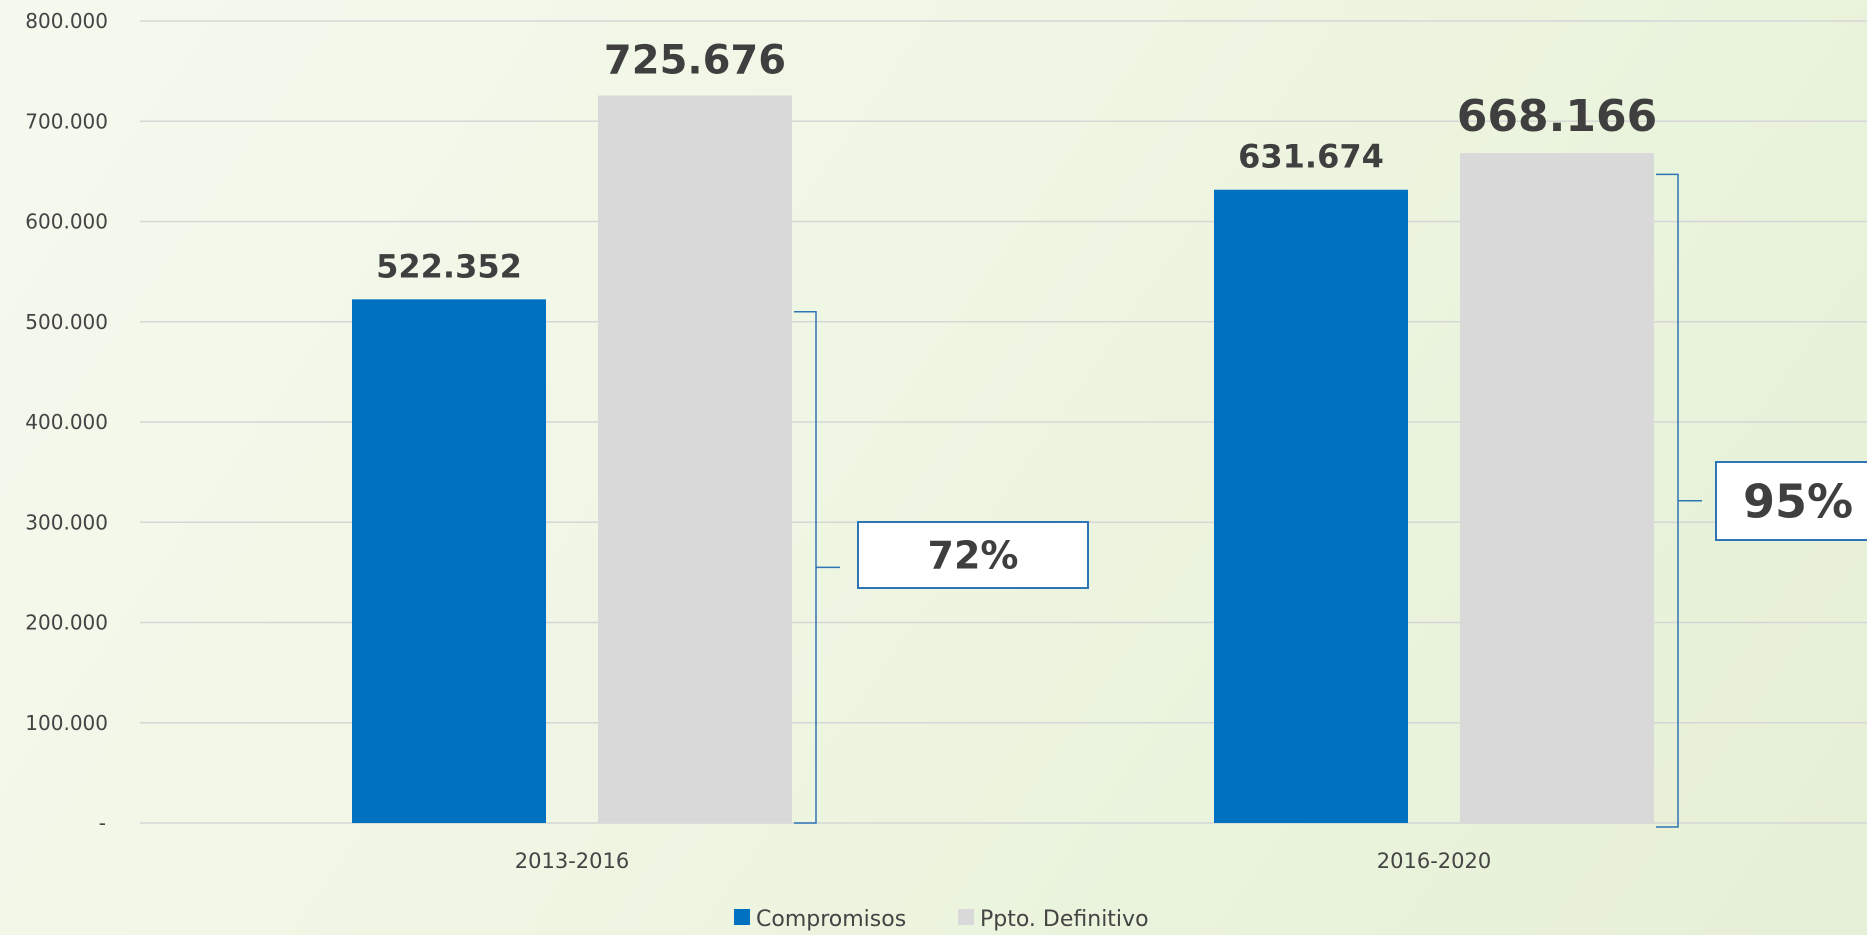 This screenshot has width=1867, height=935. What do you see at coordinates (1557, 488) in the screenshot?
I see `bar-ppto-definitivo-2016-2020` at bounding box center [1557, 488].